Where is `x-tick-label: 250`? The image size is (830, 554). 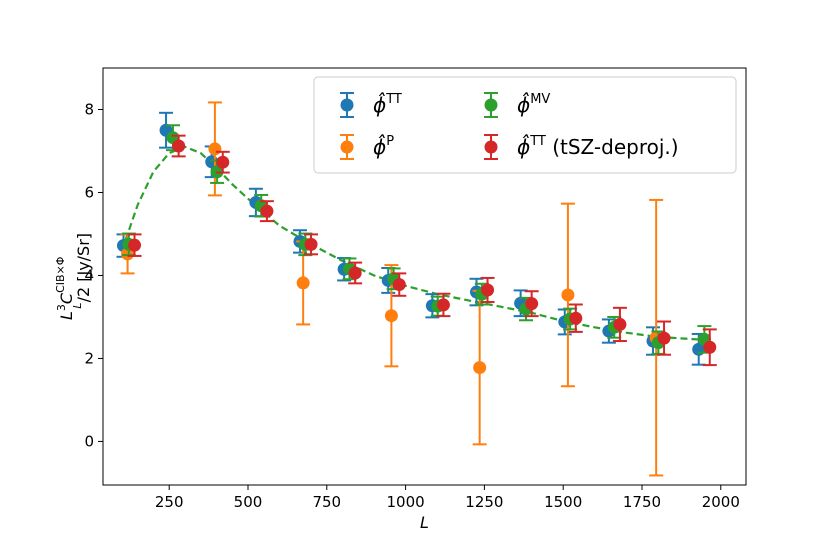
x-tick-label: 250 is located at coordinates (169, 502).